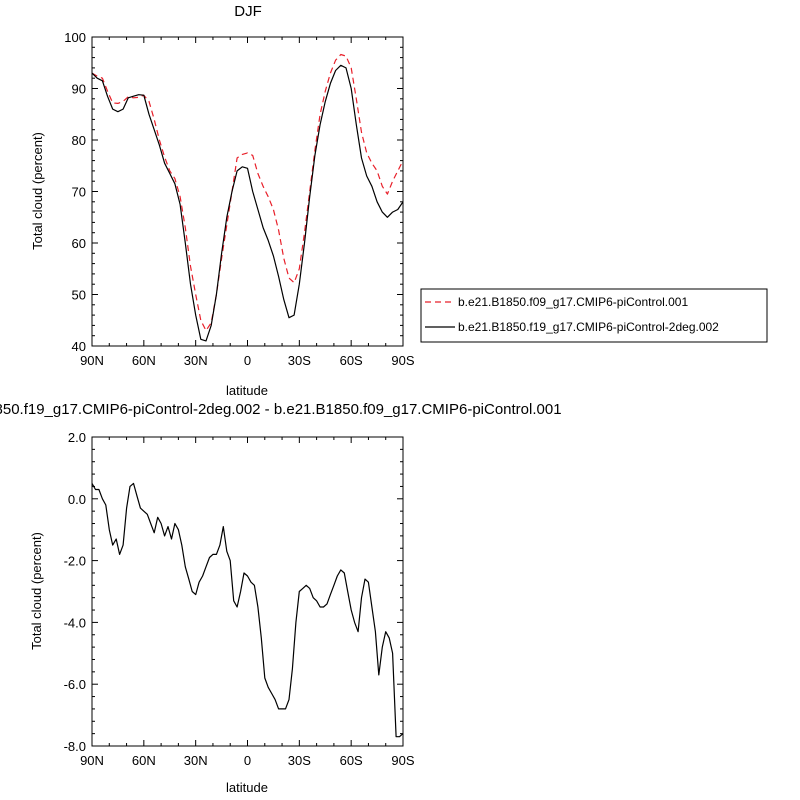 The image size is (800, 800). I want to click on y-tick-label: 2.0, so click(77, 437).